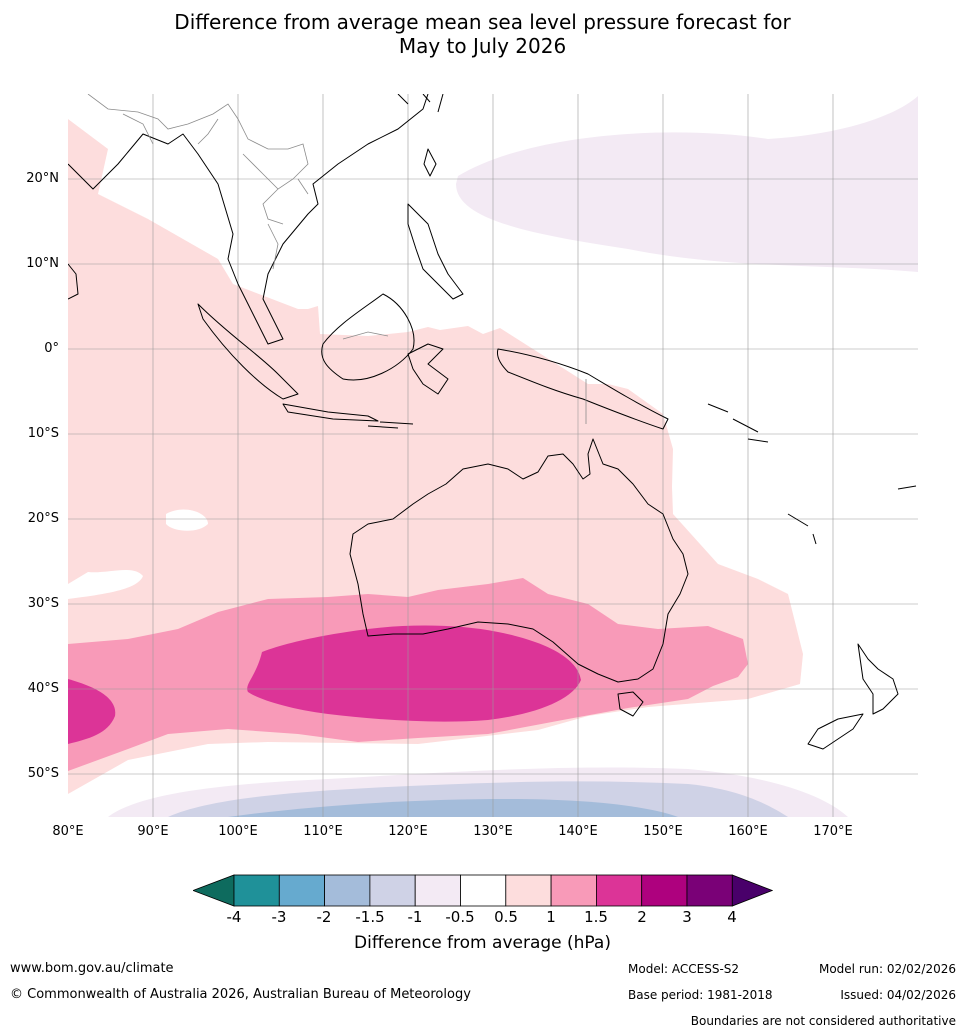 The width and height of the screenshot is (965, 1035). What do you see at coordinates (738, 423) in the screenshot?
I see `solomon-islands` at bounding box center [738, 423].